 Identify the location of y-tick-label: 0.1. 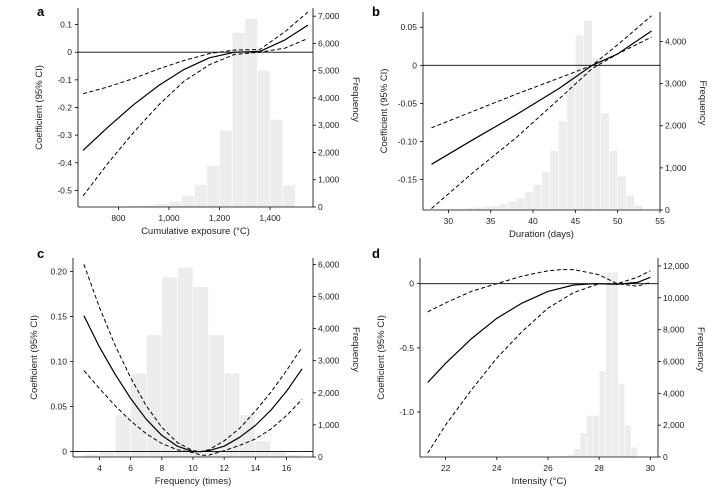
(66, 25).